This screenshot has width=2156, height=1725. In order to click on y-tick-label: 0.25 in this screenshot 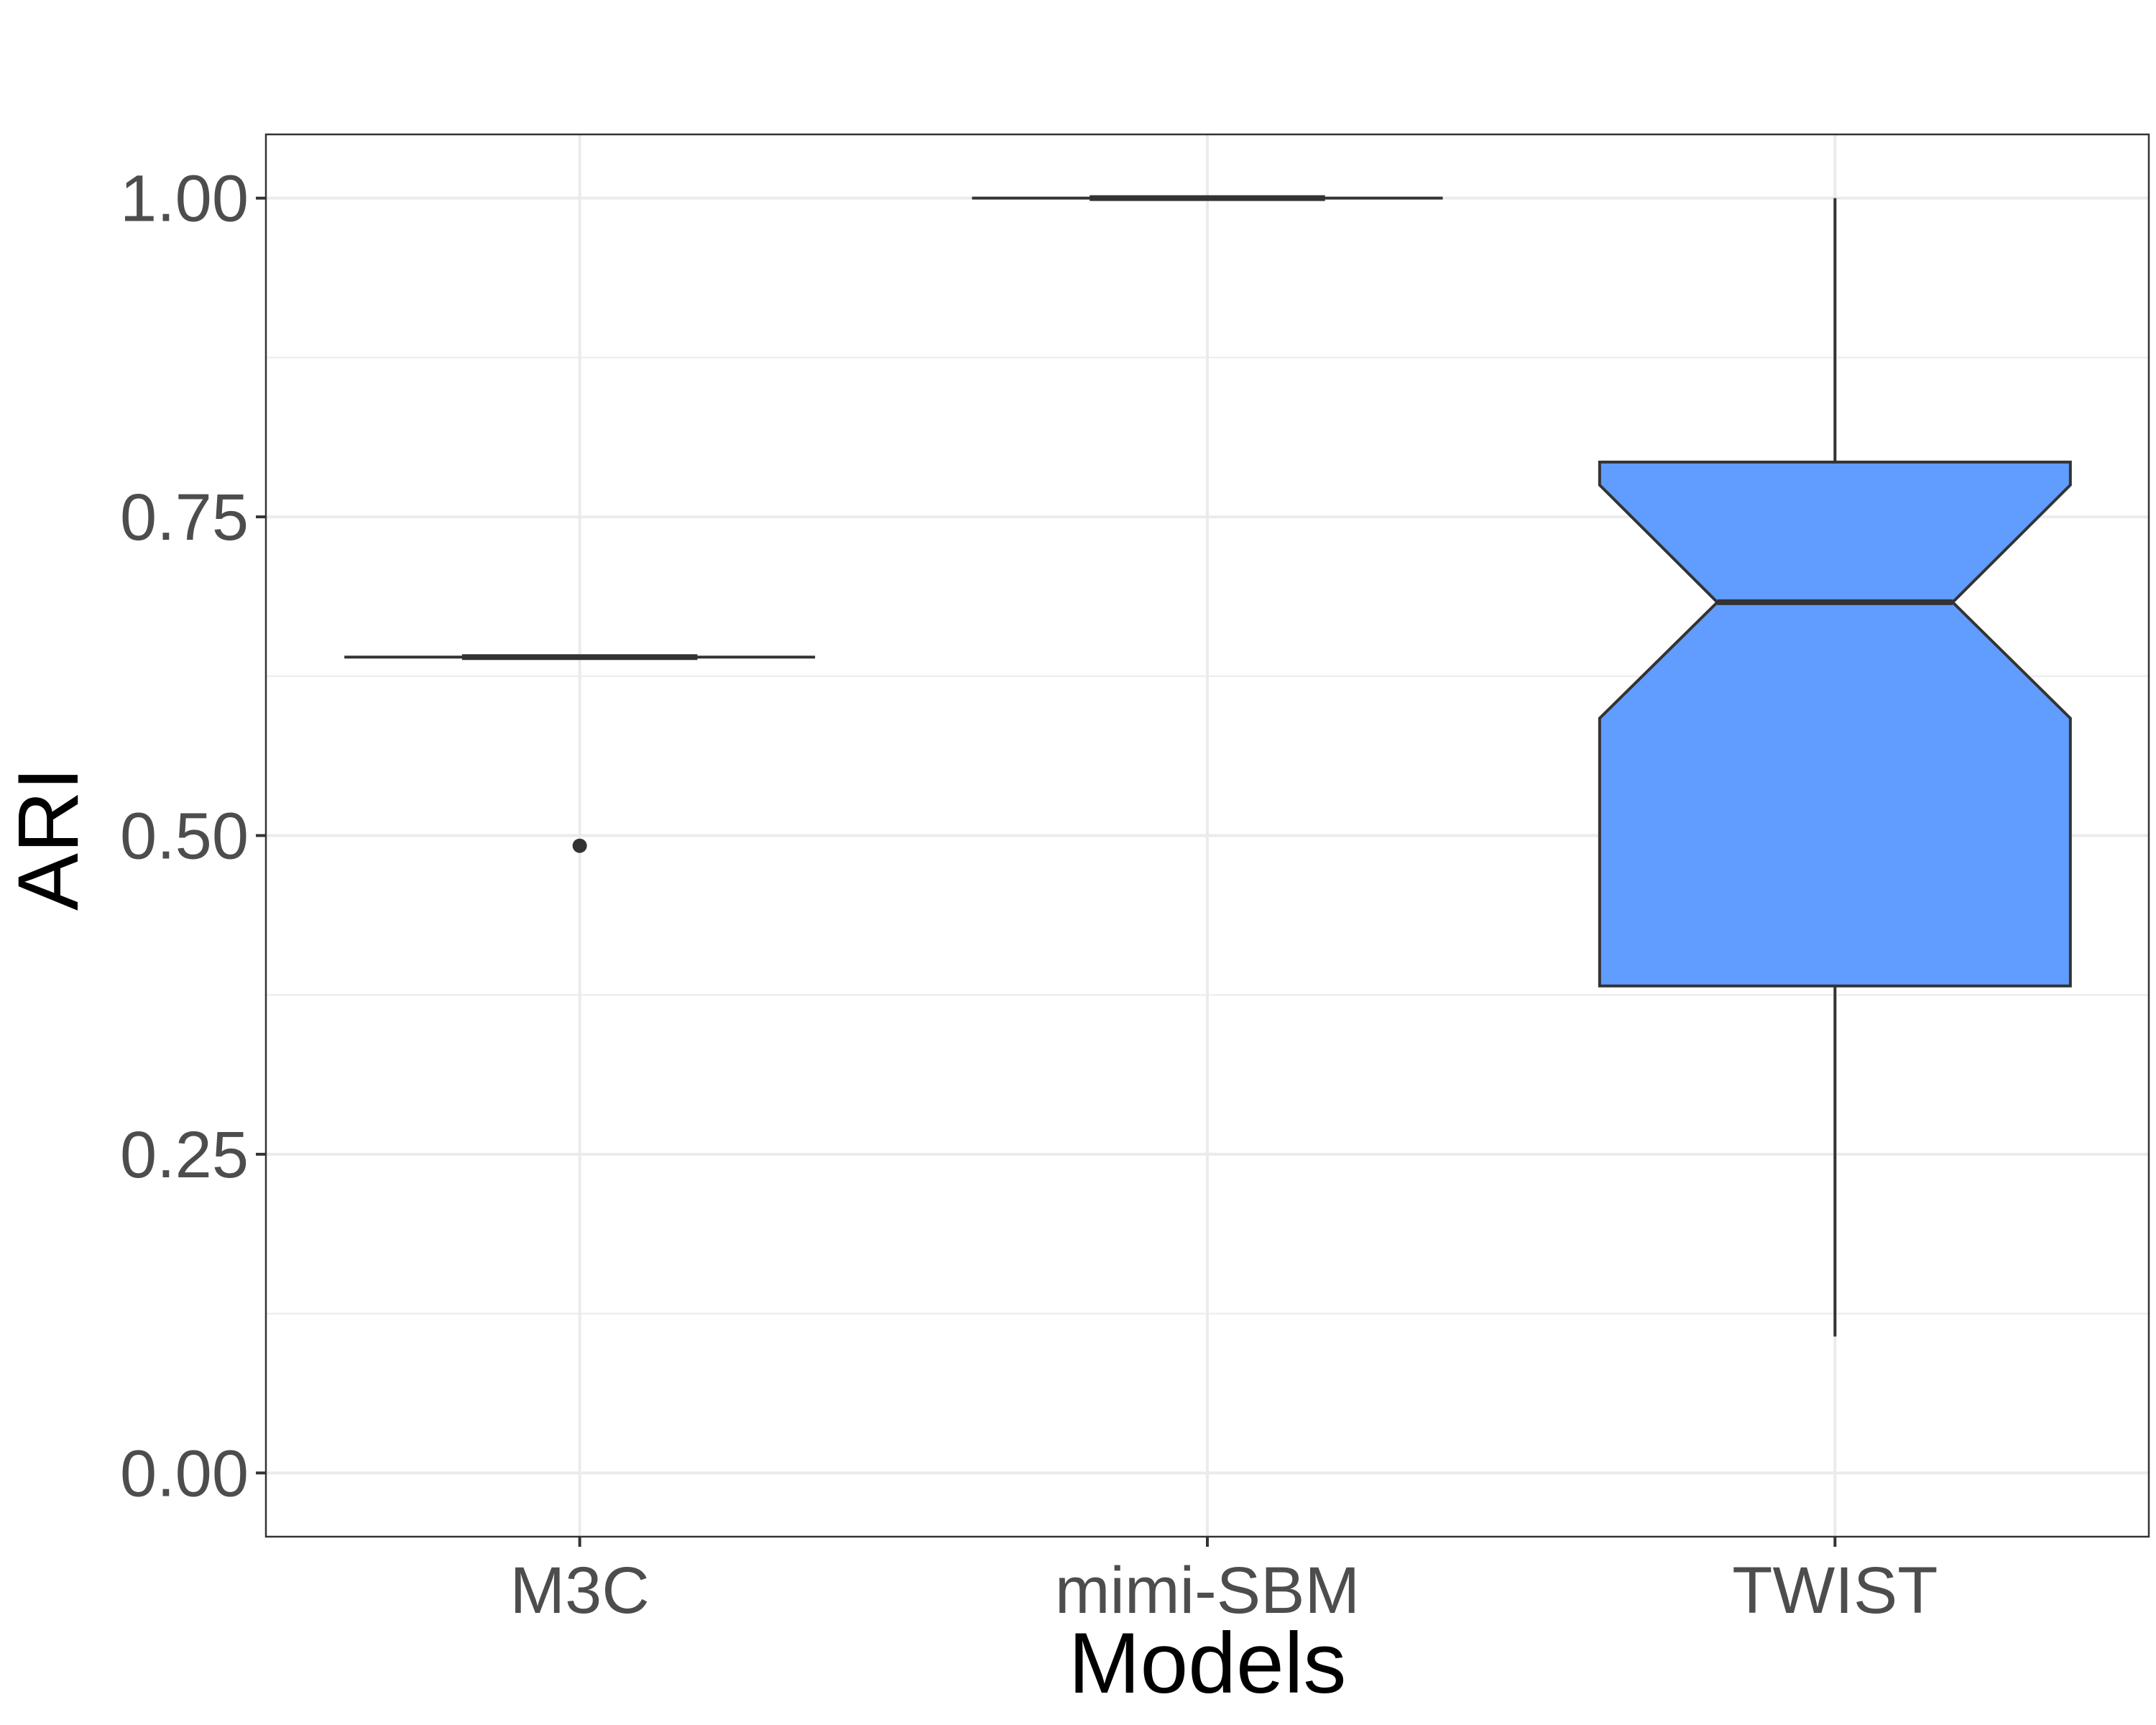, I will do `click(184, 1155)`.